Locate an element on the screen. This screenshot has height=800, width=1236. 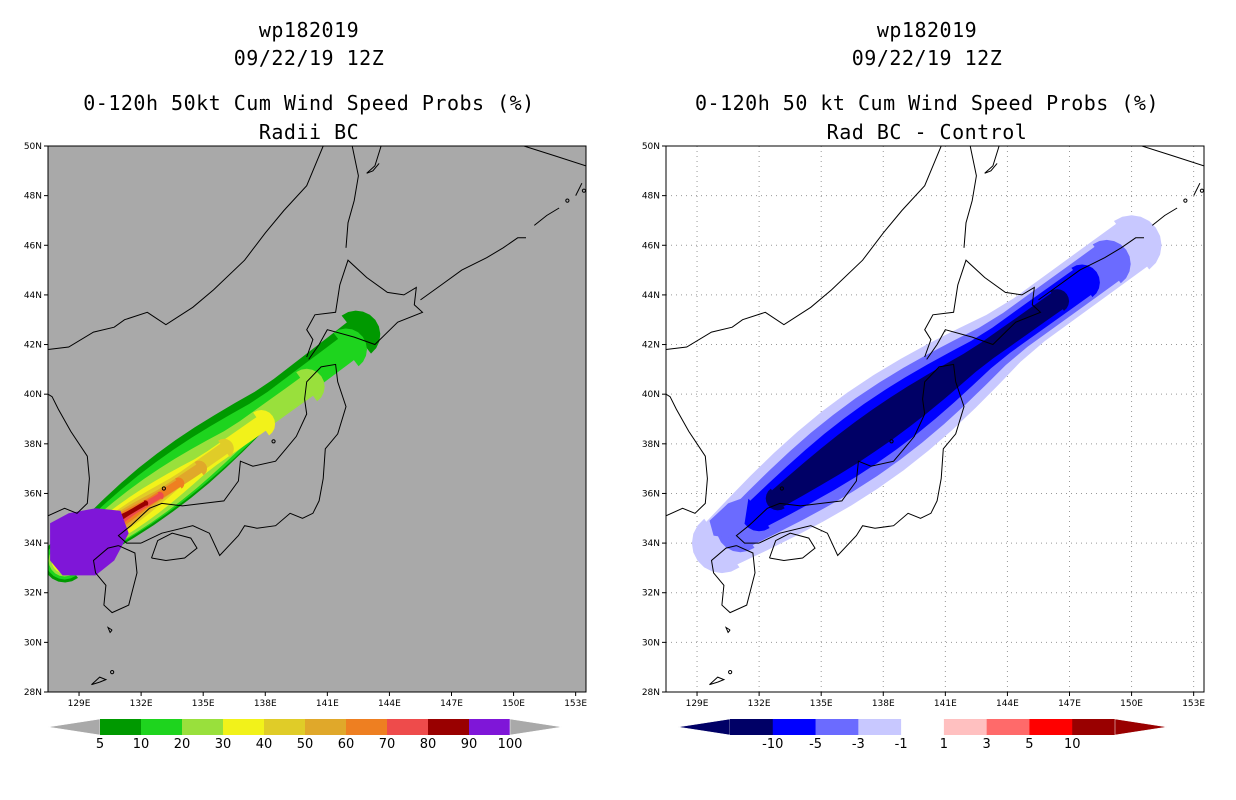
right-colorbar-label: -1 is located at coordinates (901, 744).